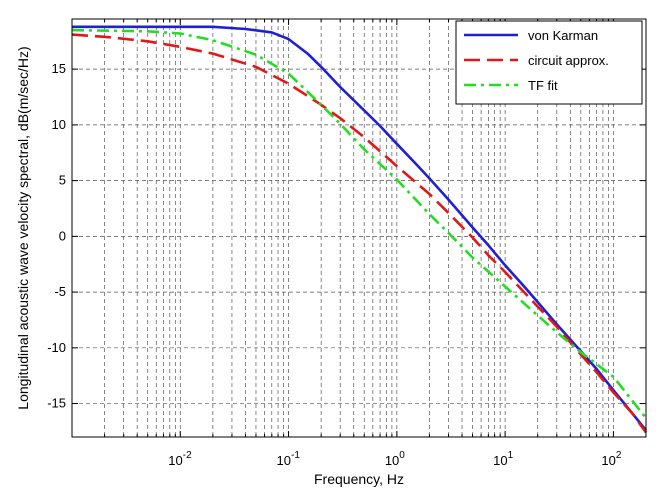  What do you see at coordinates (289, 459) in the screenshot?
I see `x-tick-label: 10⁻¹` at bounding box center [289, 459].